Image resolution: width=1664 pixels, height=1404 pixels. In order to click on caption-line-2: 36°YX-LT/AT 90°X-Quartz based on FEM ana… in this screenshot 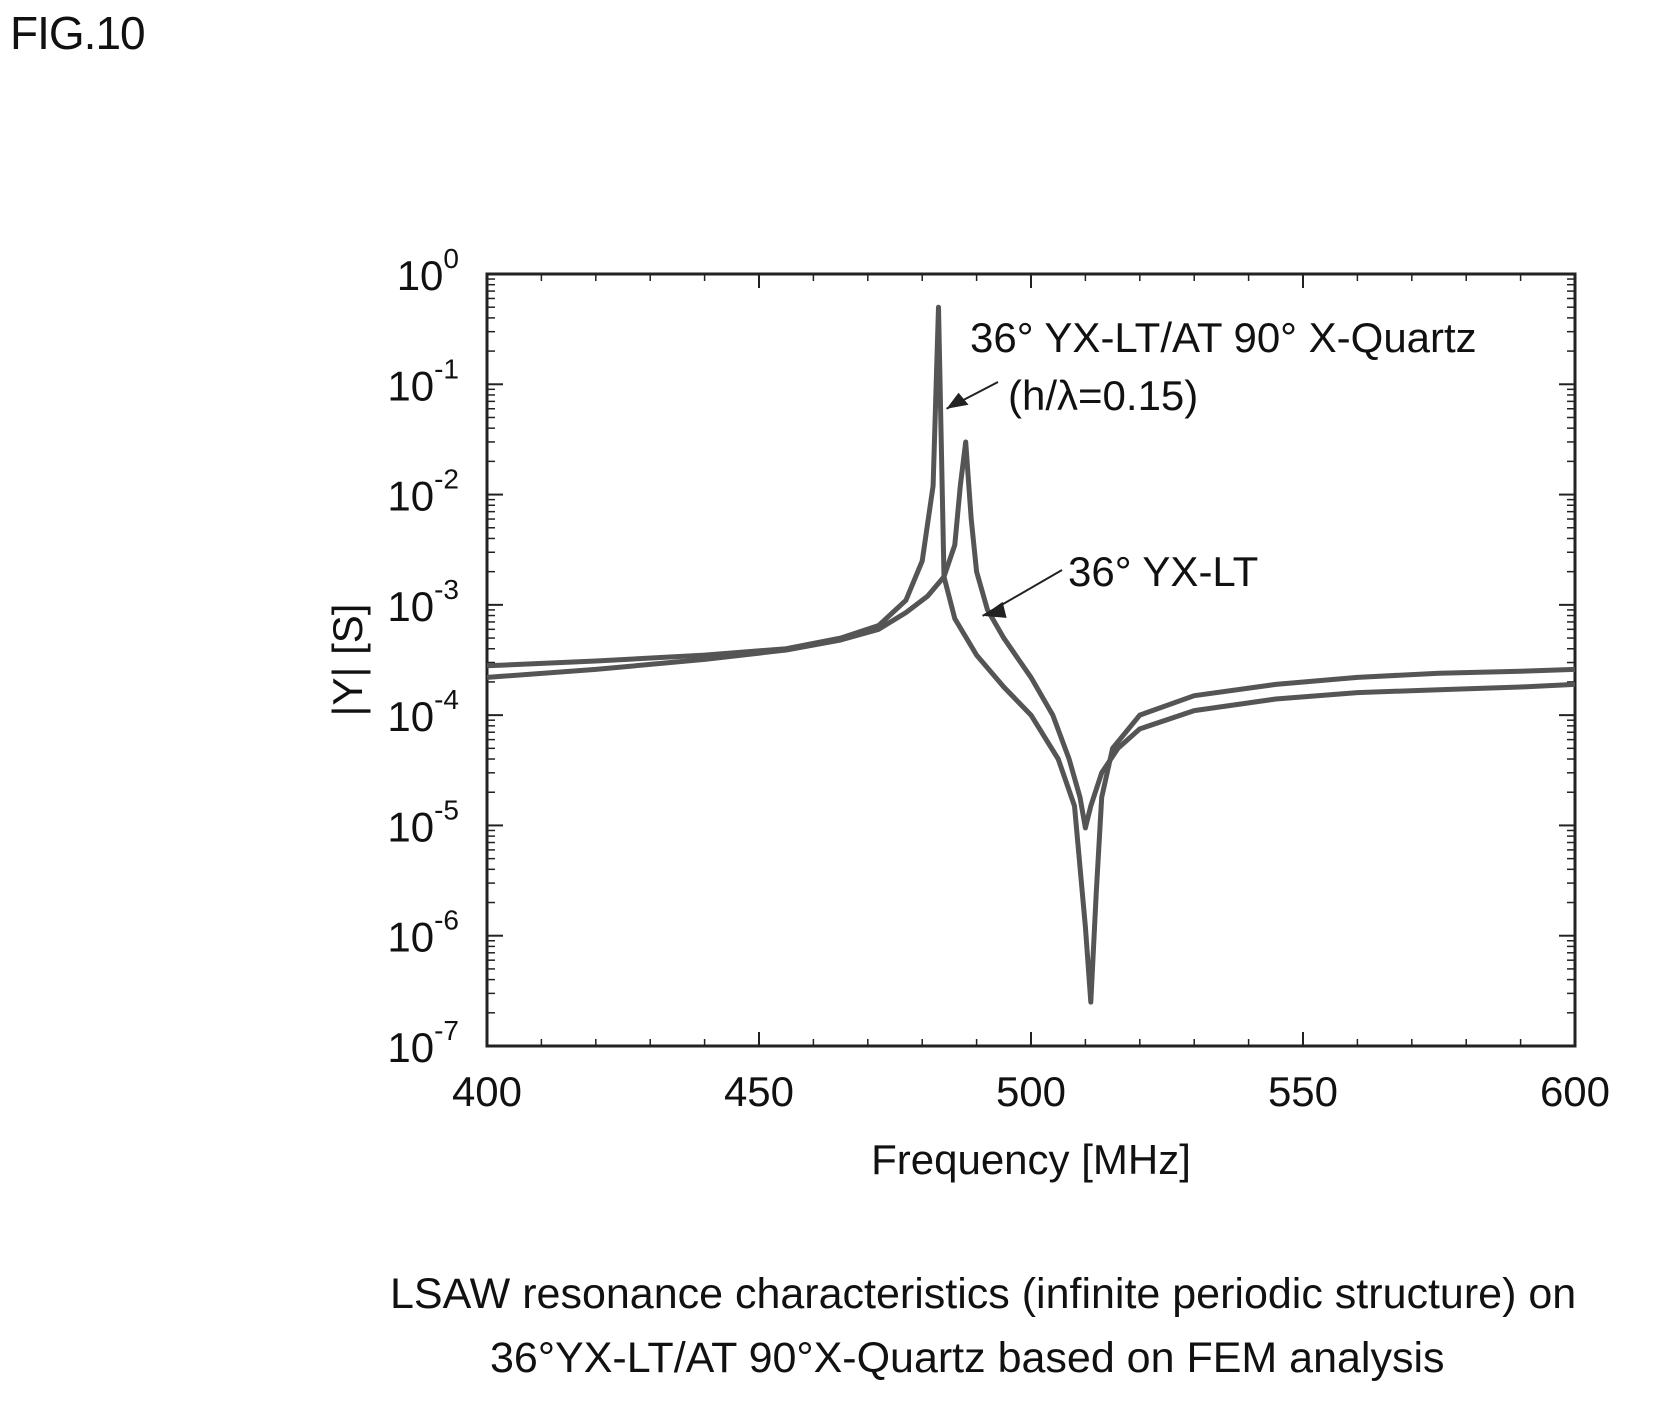, I will do `click(967, 1358)`.